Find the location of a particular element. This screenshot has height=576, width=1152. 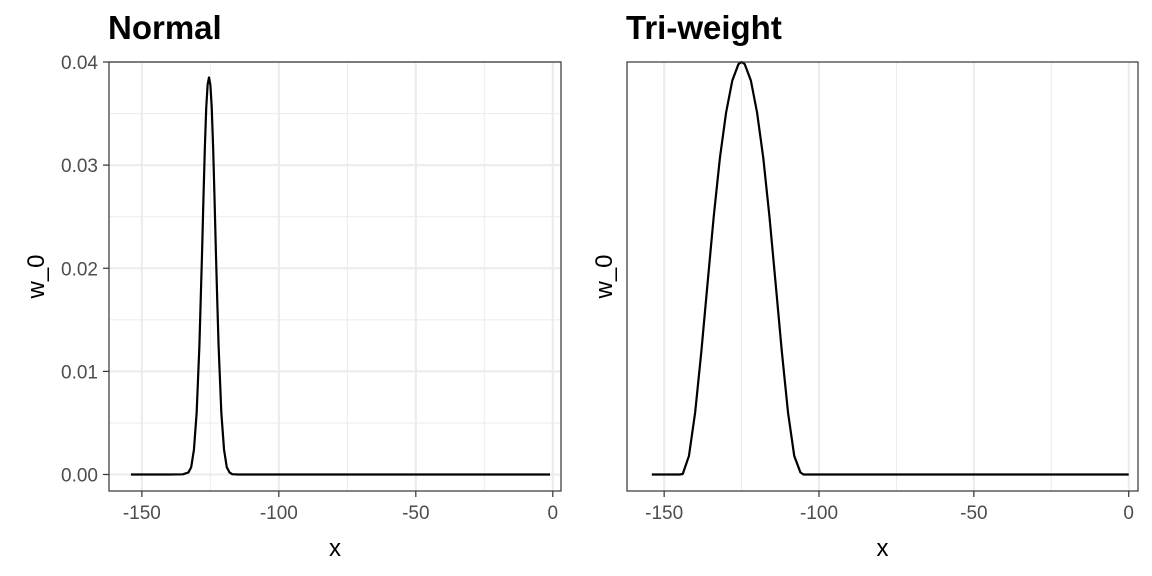

triweight-x-axis-title: x is located at coordinates (883, 548).